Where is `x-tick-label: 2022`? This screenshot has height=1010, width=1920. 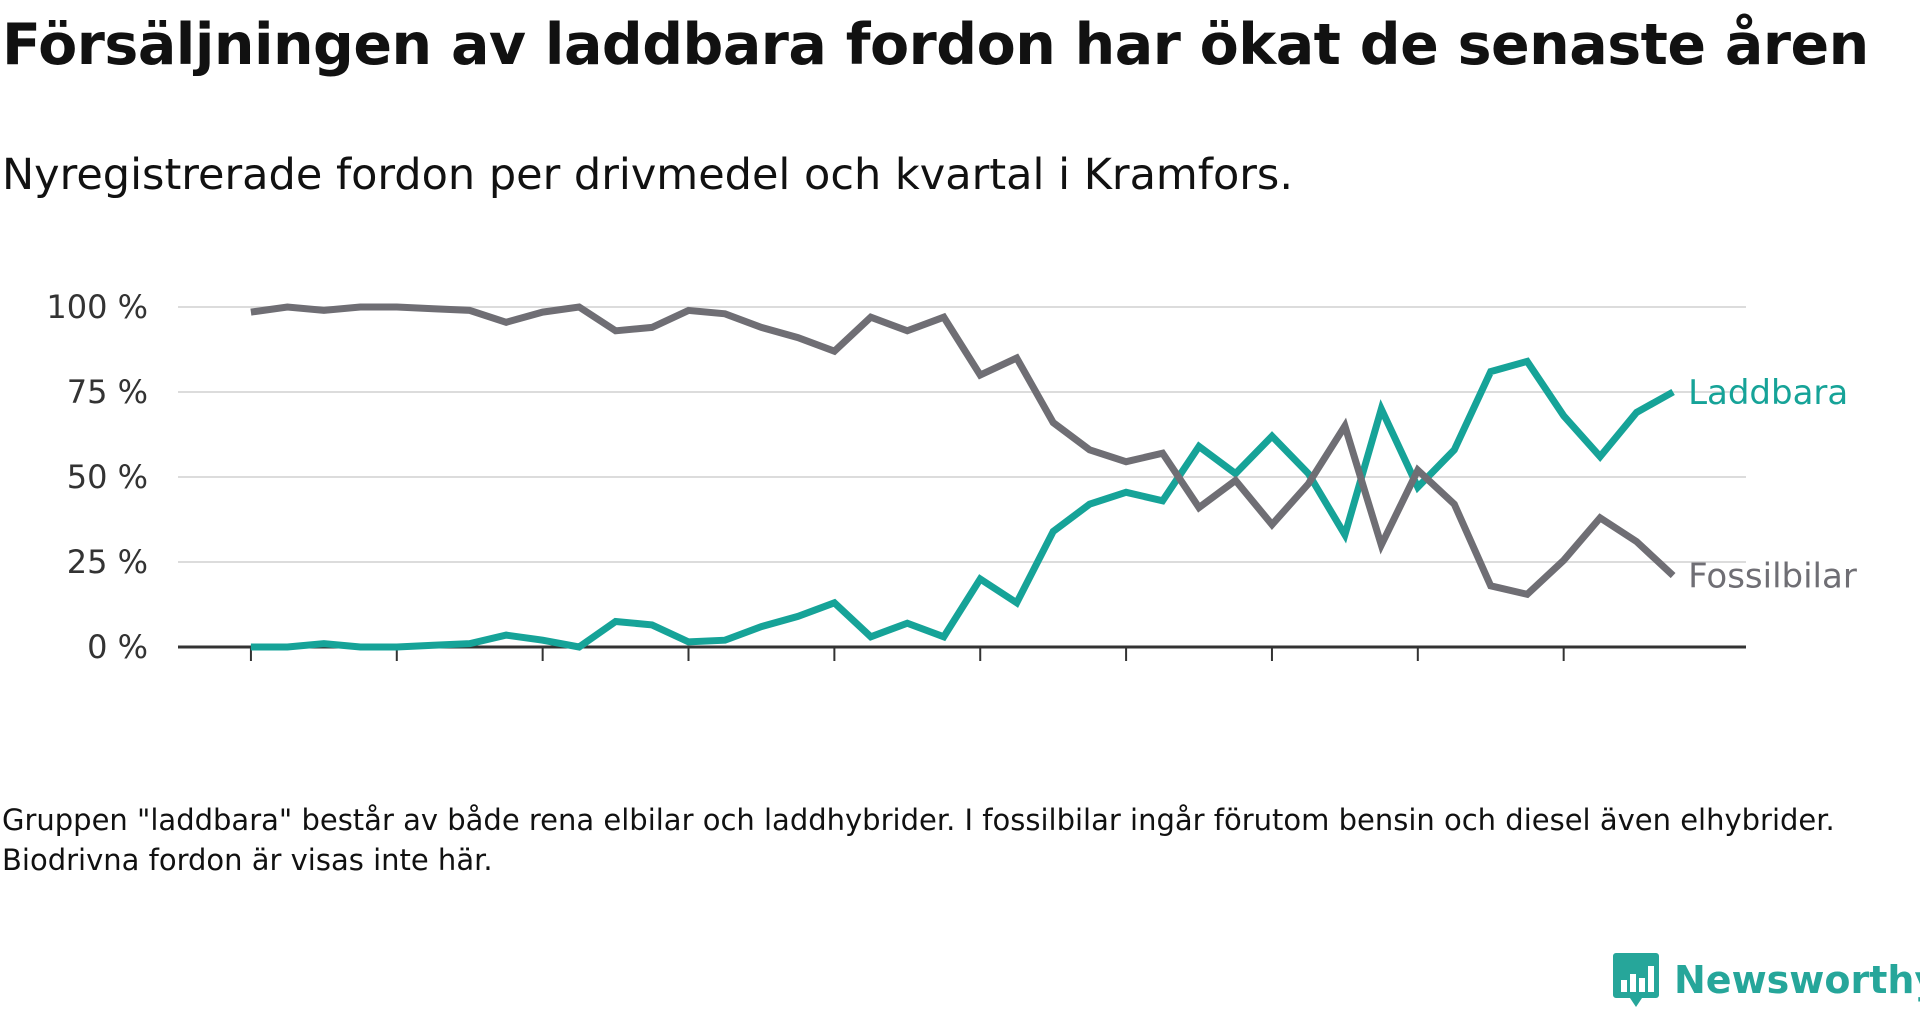
x-tick-label: 2022 is located at coordinates (1271, 677).